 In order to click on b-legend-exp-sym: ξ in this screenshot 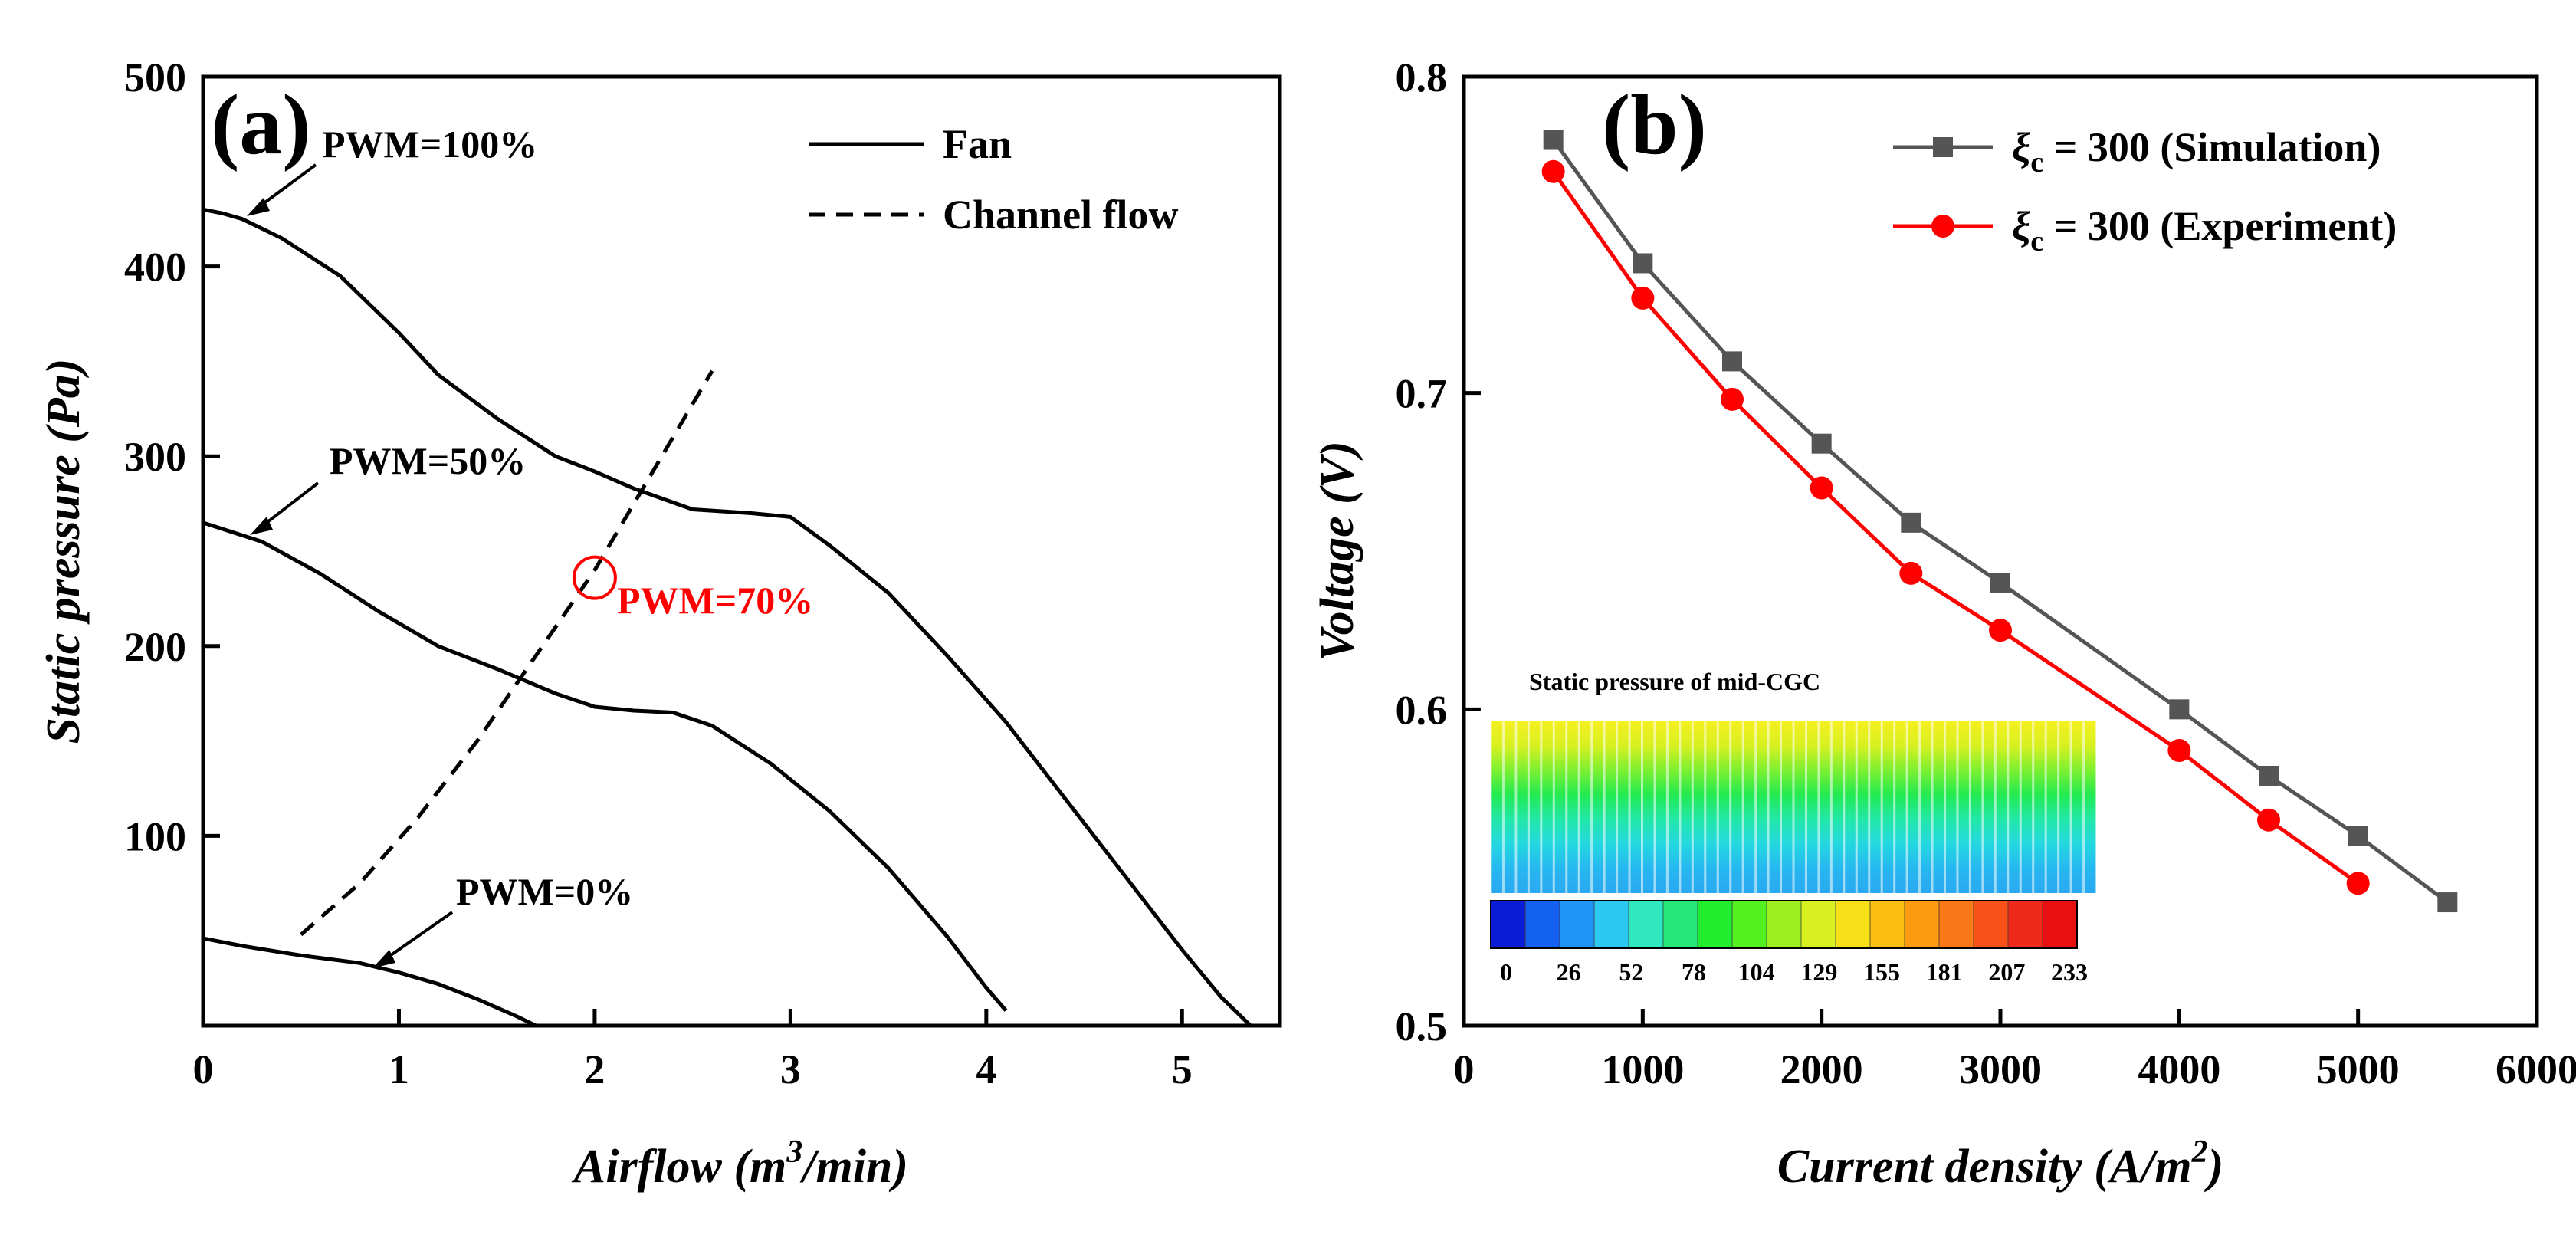, I will do `click(2021, 226)`.